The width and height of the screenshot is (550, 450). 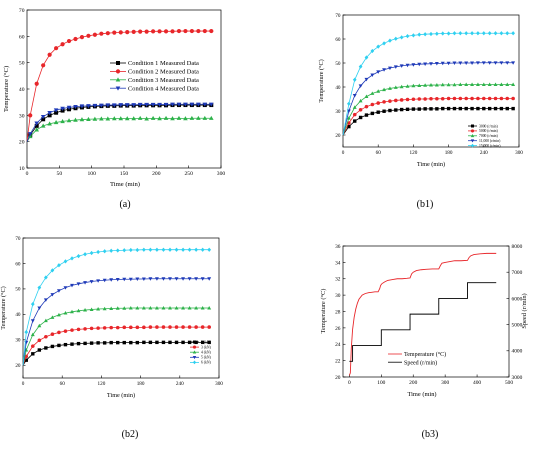 What do you see at coordinates (517, 378) in the screenshot?
I see `y-right-tick-label: 3000` at bounding box center [517, 378].